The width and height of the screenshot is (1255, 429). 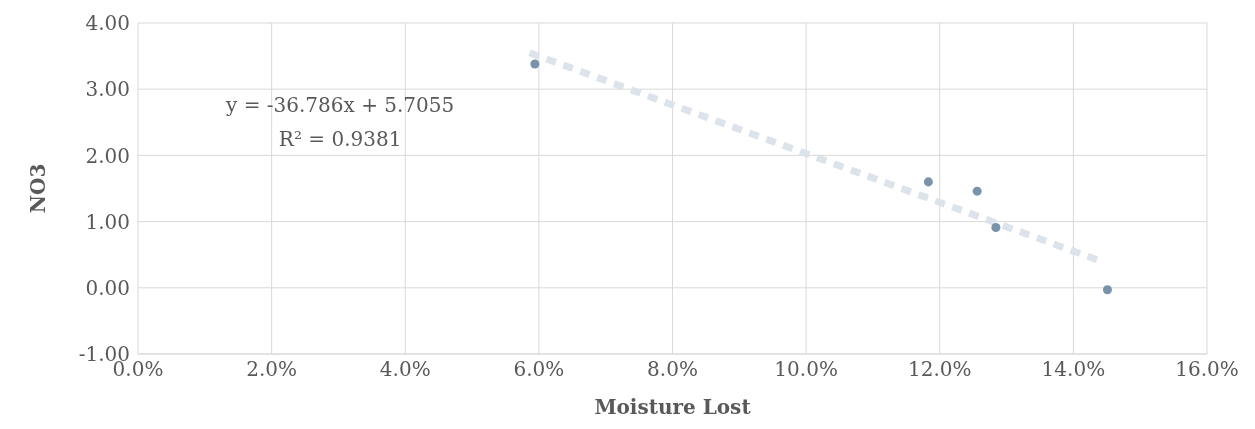 I want to click on annotation: y = -36.786x + 5.7055, so click(x=340, y=105).